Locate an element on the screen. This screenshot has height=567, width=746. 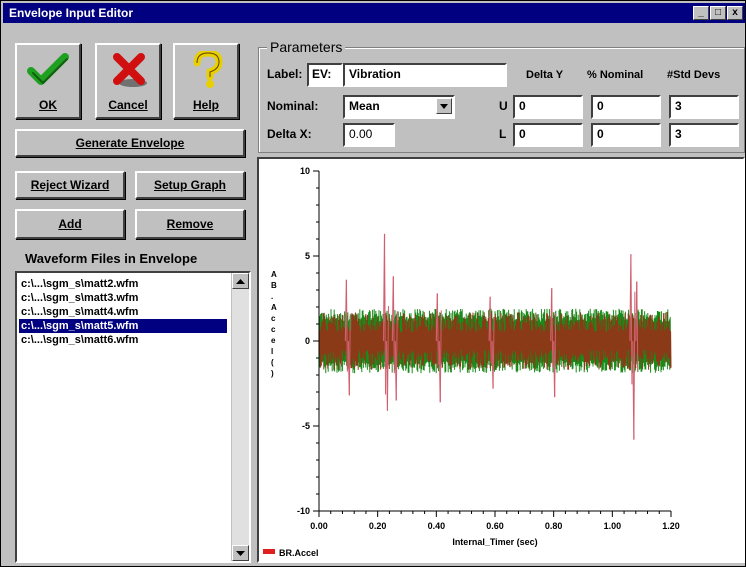
label-label: Label: is located at coordinates (285, 74).